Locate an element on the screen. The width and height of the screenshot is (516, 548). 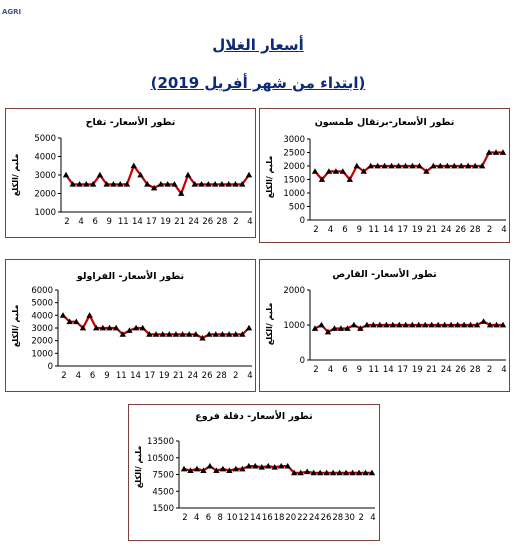
page-title: أسعار الغلال is located at coordinates (258, 45).